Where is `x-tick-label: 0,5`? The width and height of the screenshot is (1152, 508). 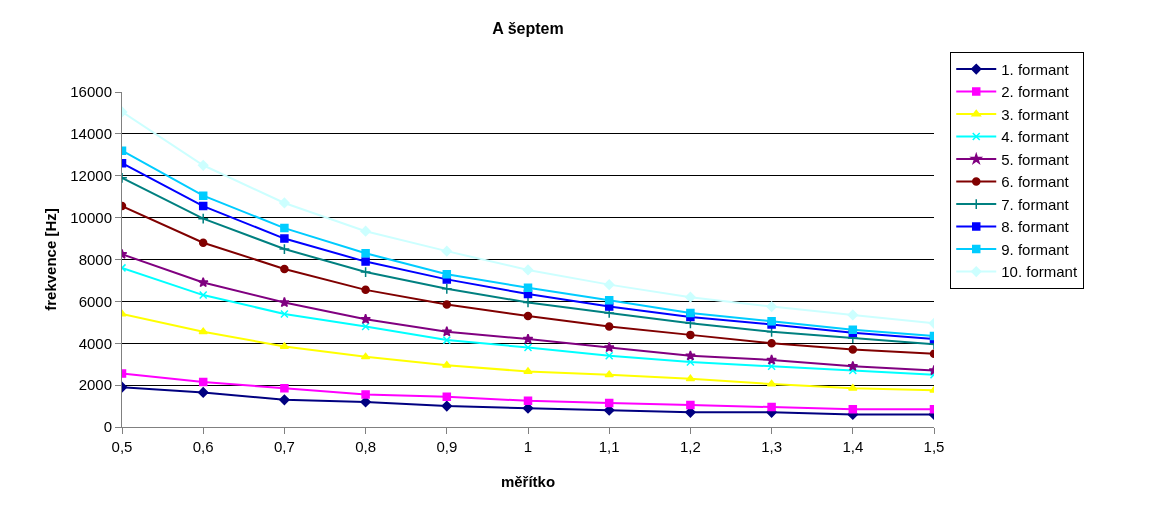 x-tick-label: 0,5 is located at coordinates (122, 446).